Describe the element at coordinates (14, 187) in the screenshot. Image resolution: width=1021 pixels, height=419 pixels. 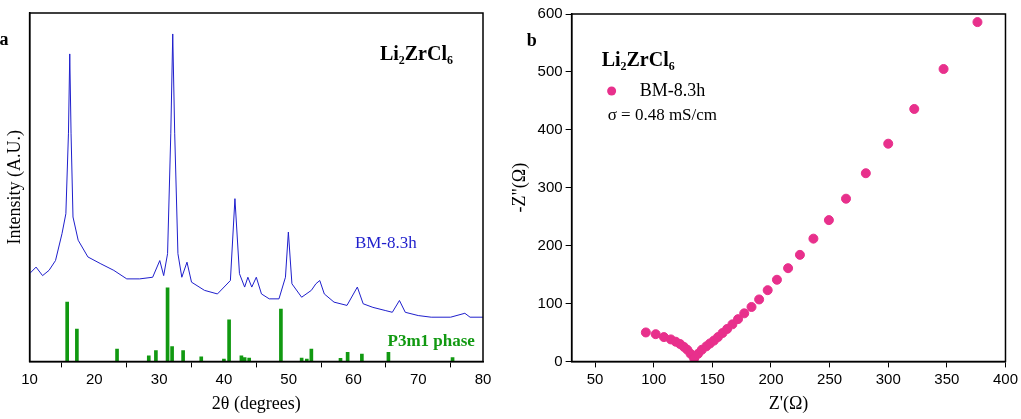
I see `y-axis-title: Intensity (A.U.)` at that location.